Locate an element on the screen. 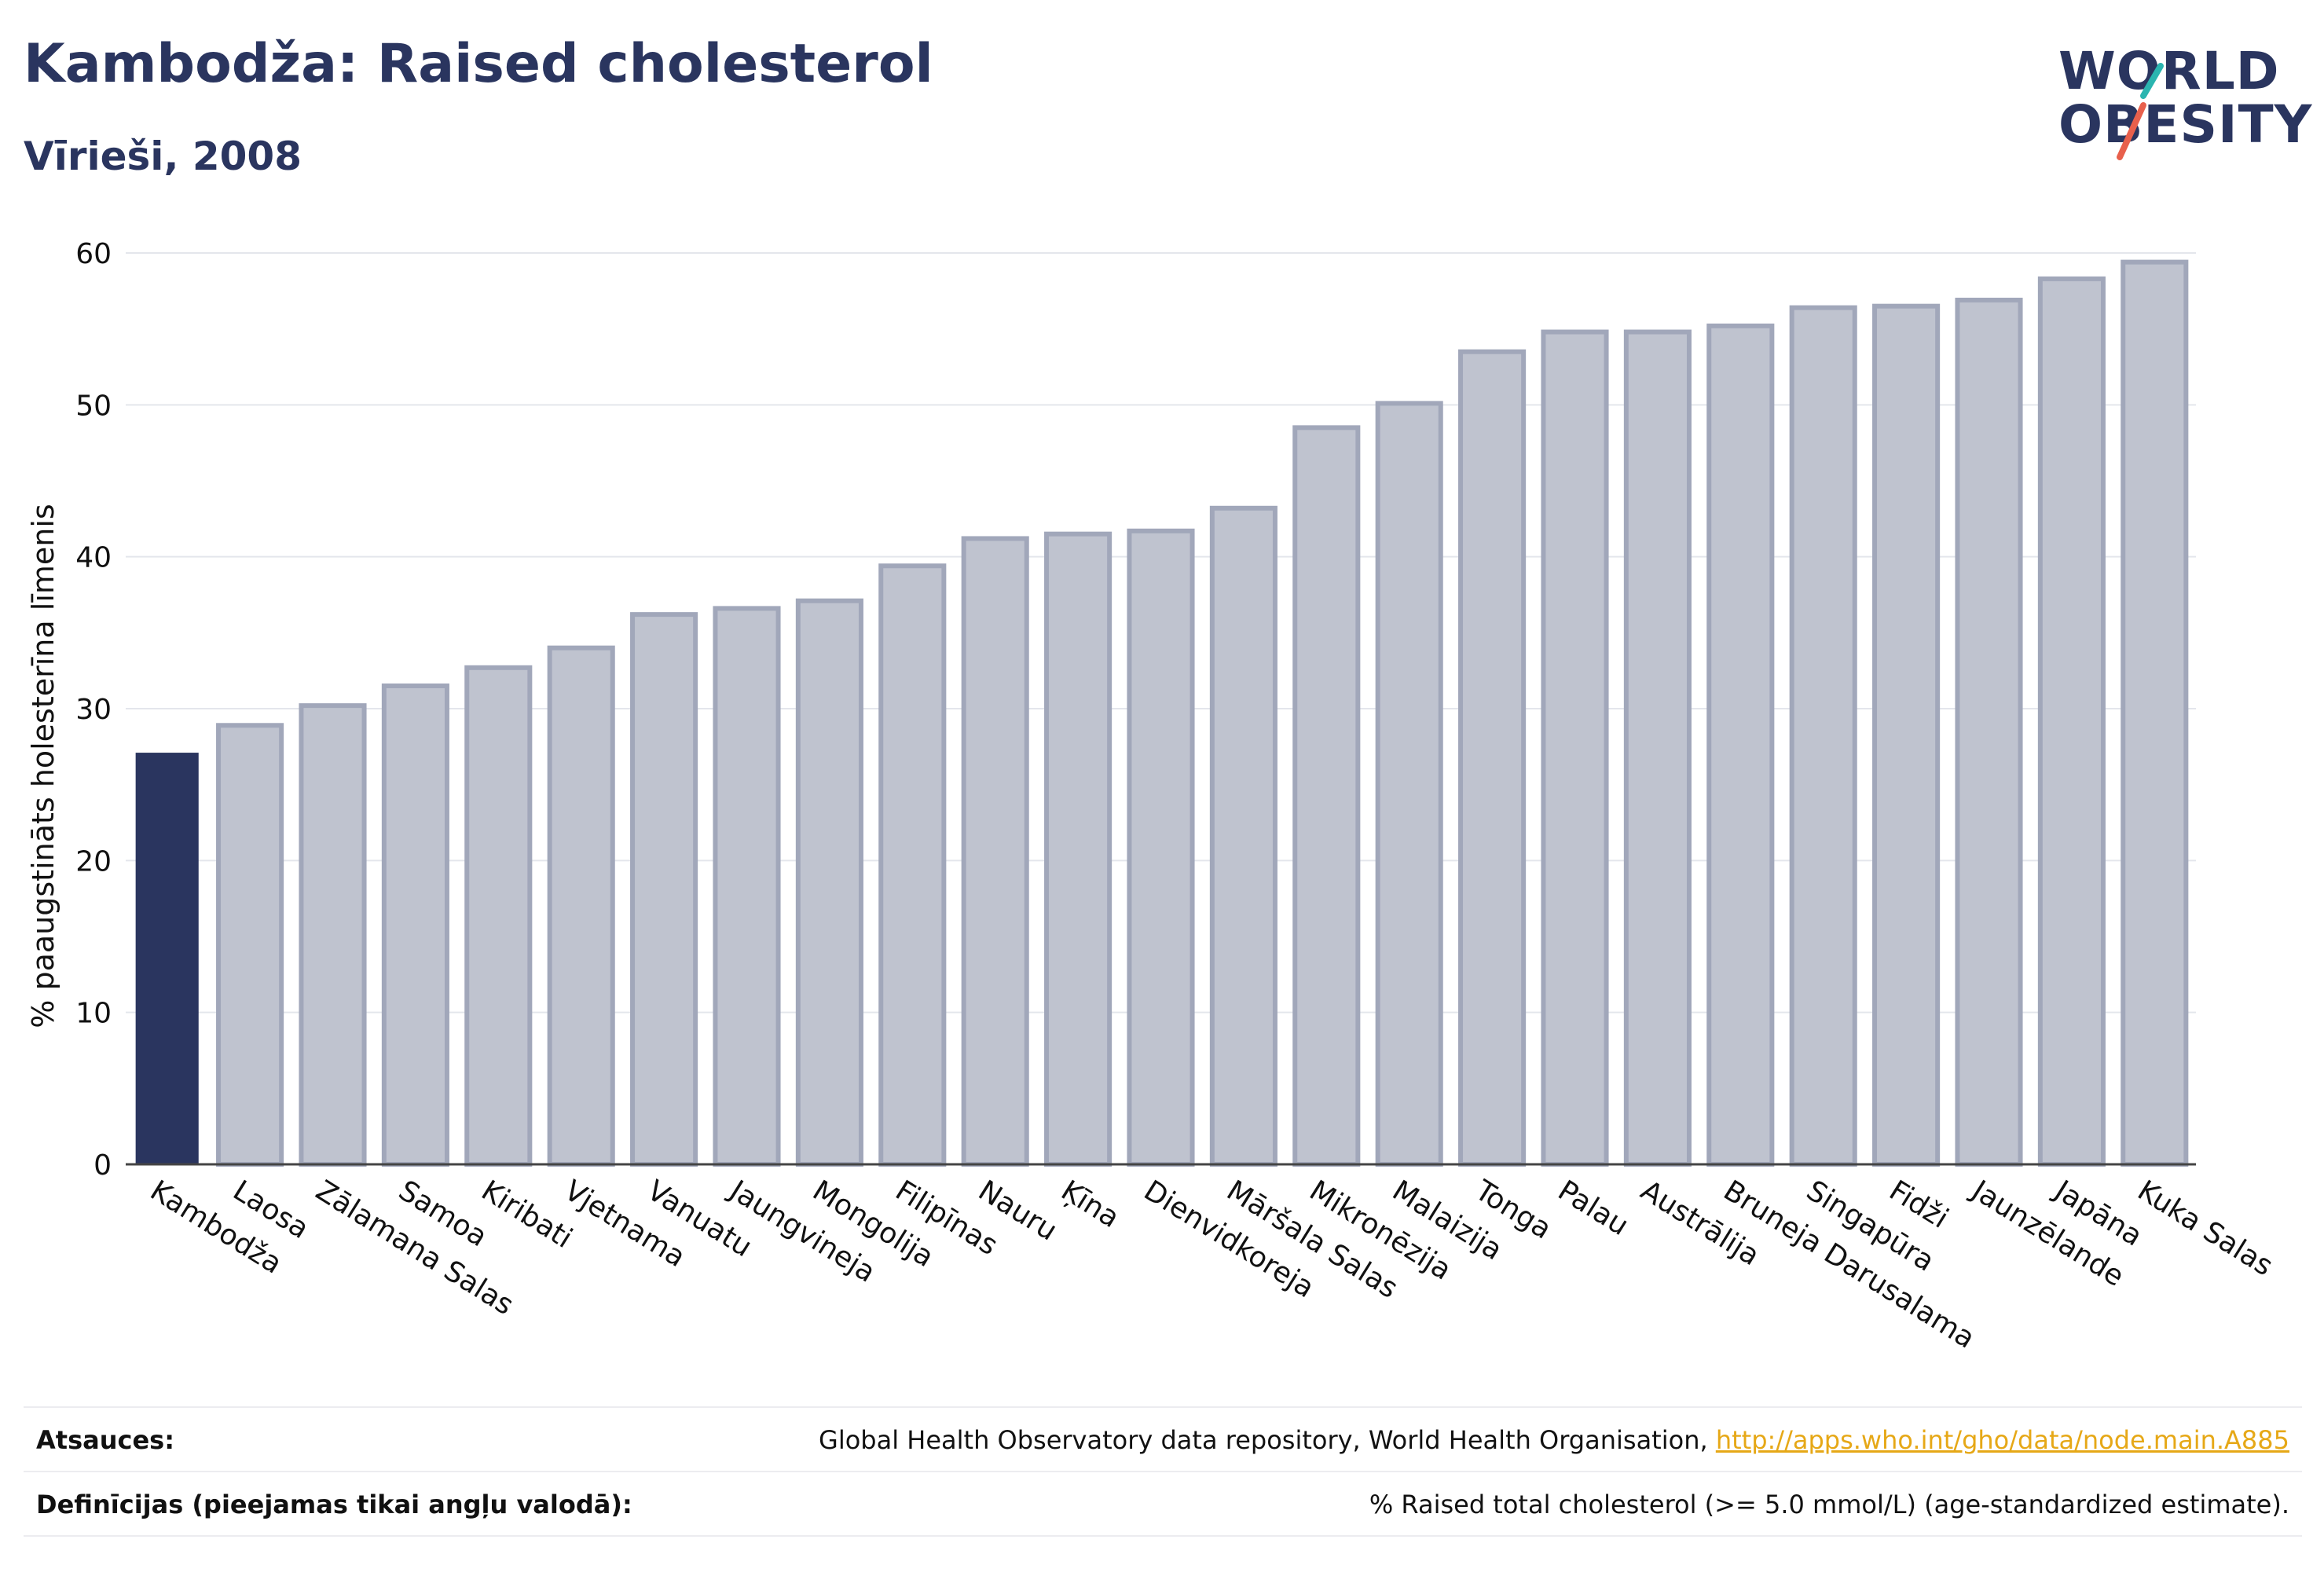  y-tick-label: 60 is located at coordinates (93, 254).